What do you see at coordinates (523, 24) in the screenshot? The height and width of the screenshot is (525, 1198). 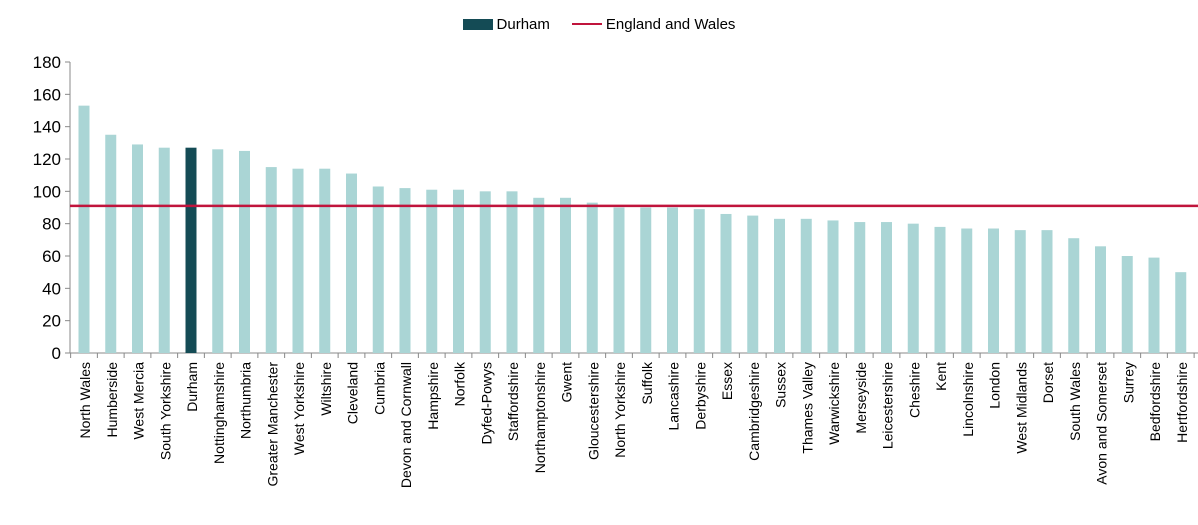 I see `legend-label-durham: Durham` at bounding box center [523, 24].